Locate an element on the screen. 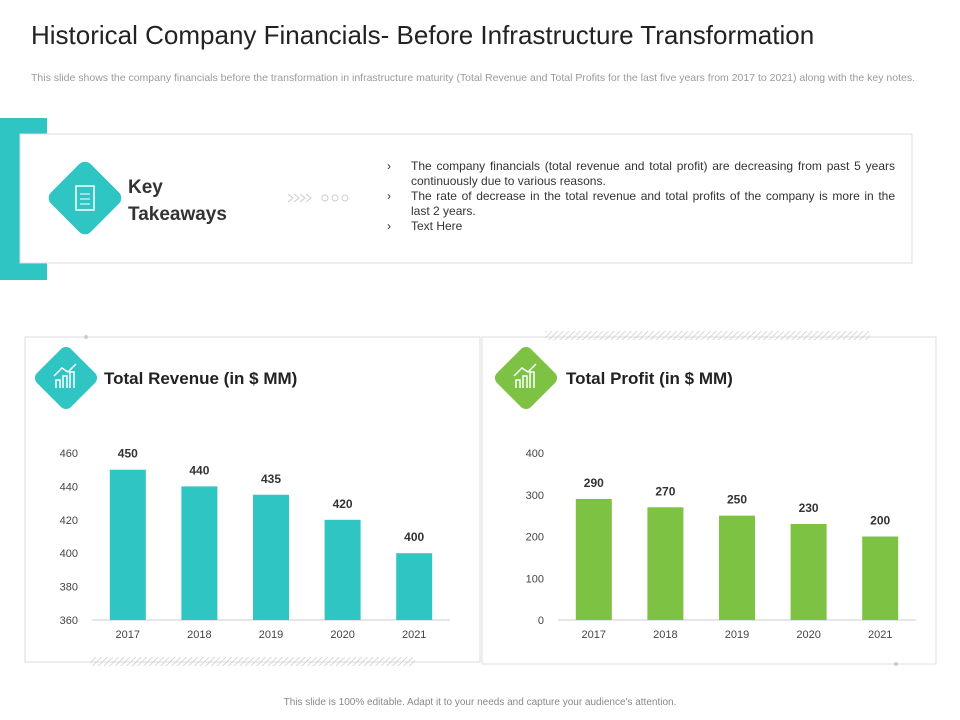 The width and height of the screenshot is (960, 720). y-tick-label: 360 is located at coordinates (69, 621).